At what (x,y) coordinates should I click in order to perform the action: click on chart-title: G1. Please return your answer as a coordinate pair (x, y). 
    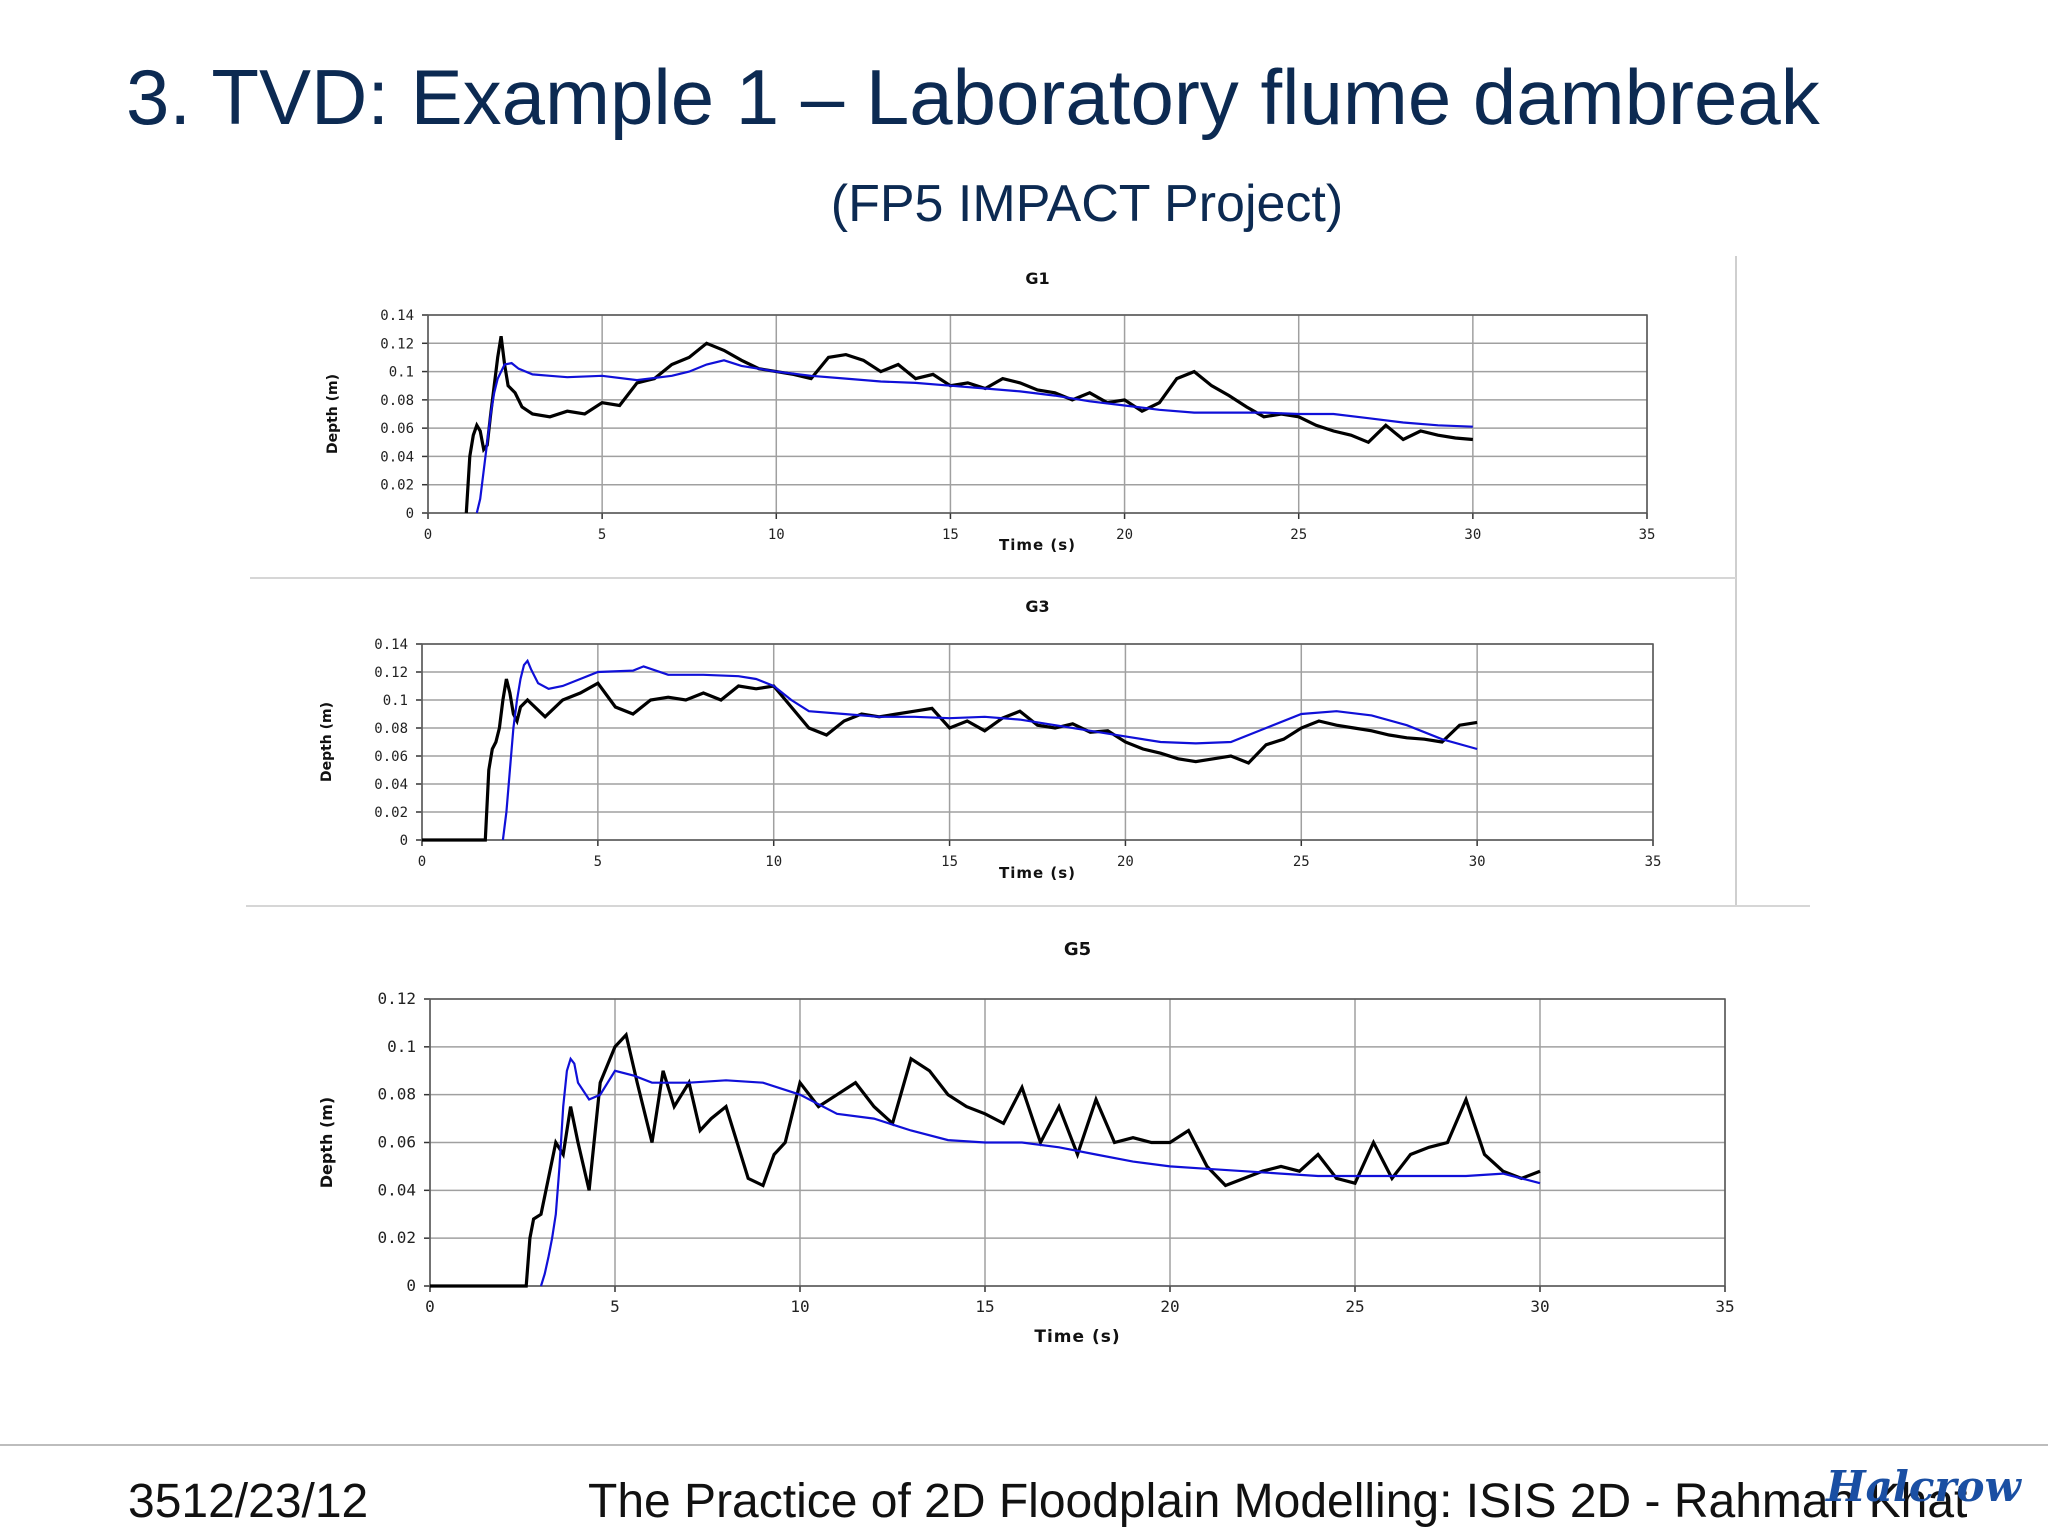
    Looking at the image, I should click on (1037, 278).